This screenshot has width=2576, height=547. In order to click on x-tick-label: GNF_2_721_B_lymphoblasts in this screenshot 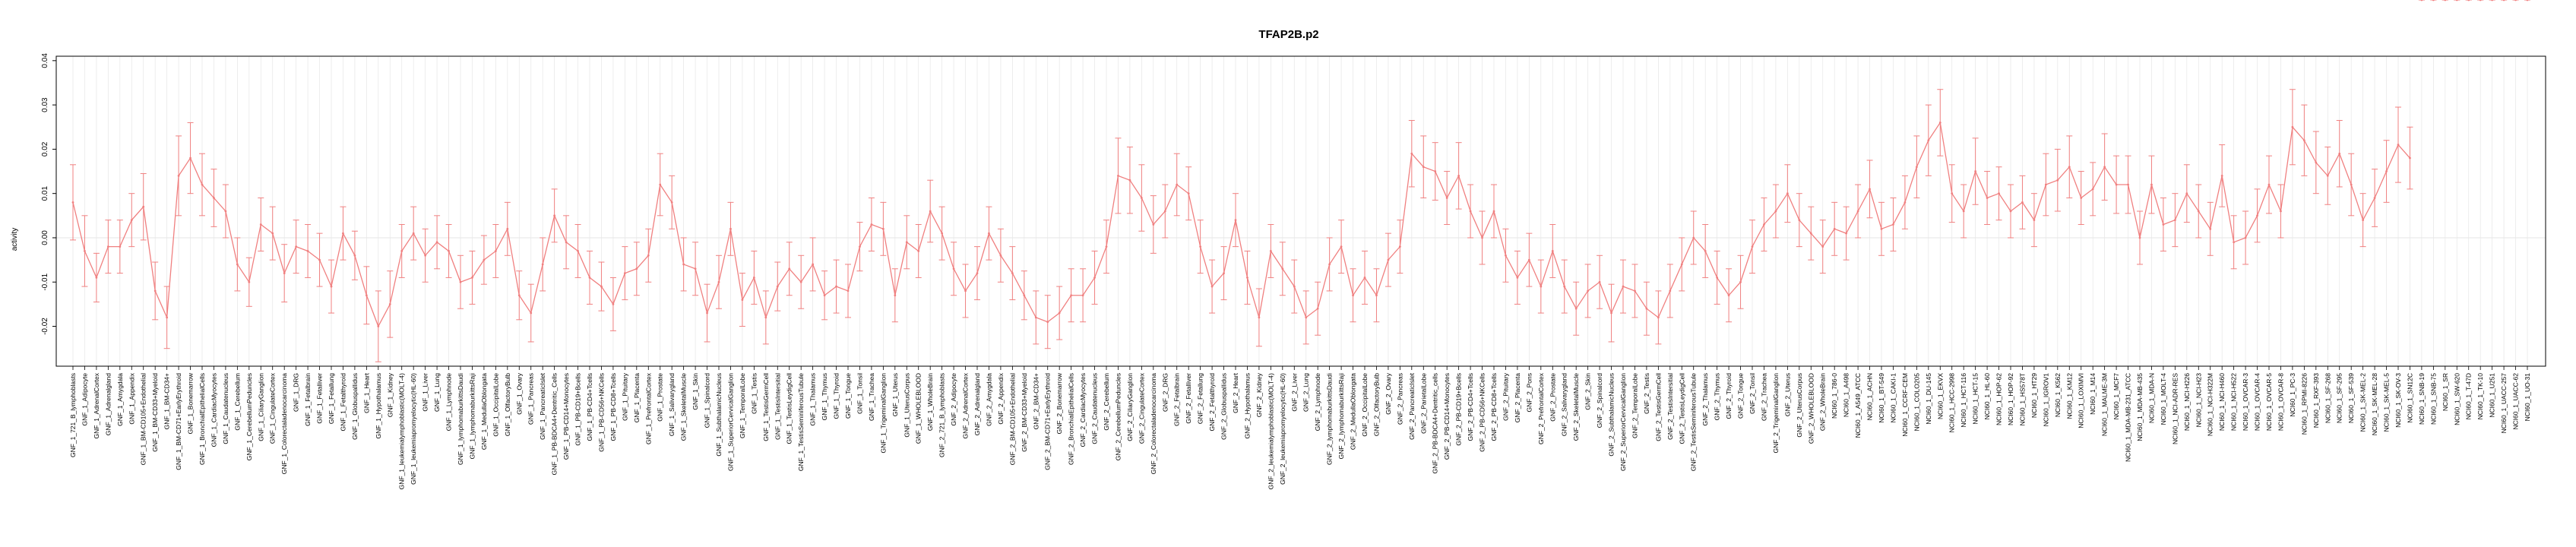, I will do `click(942, 415)`.